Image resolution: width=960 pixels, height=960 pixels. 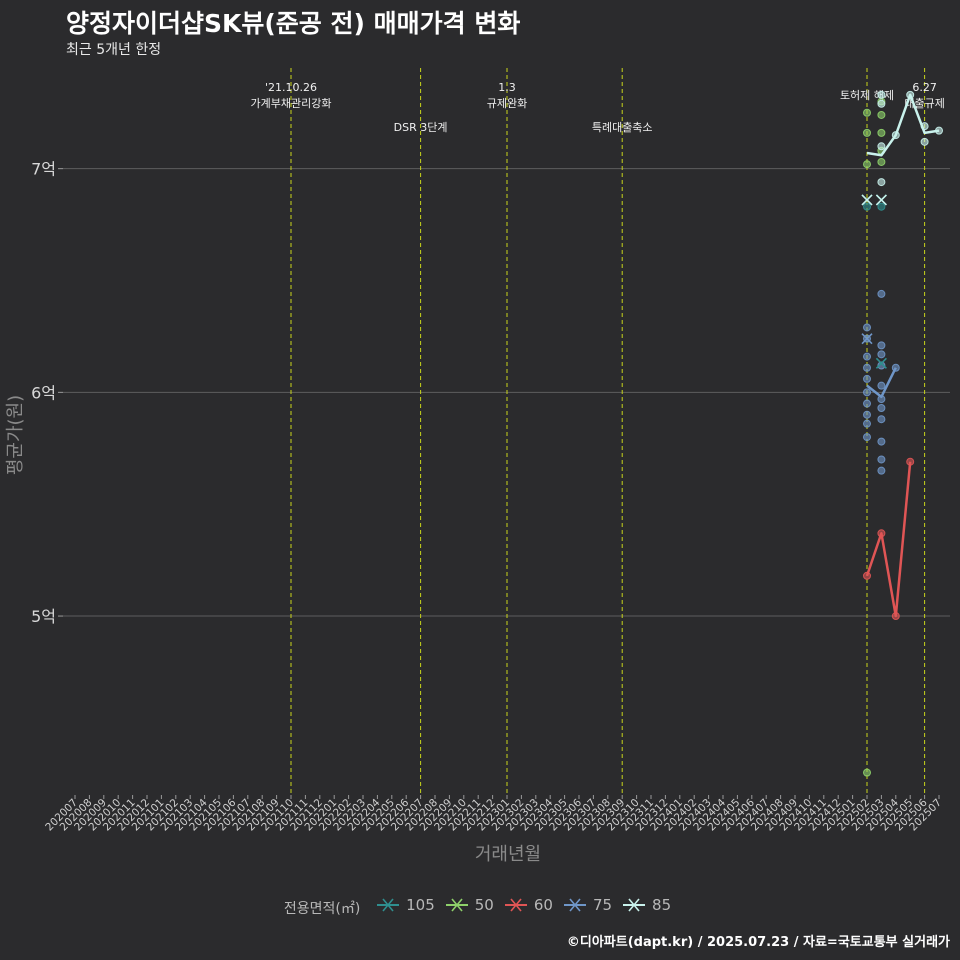 I want to click on event-label-line: 1.3, so click(x=507, y=87).